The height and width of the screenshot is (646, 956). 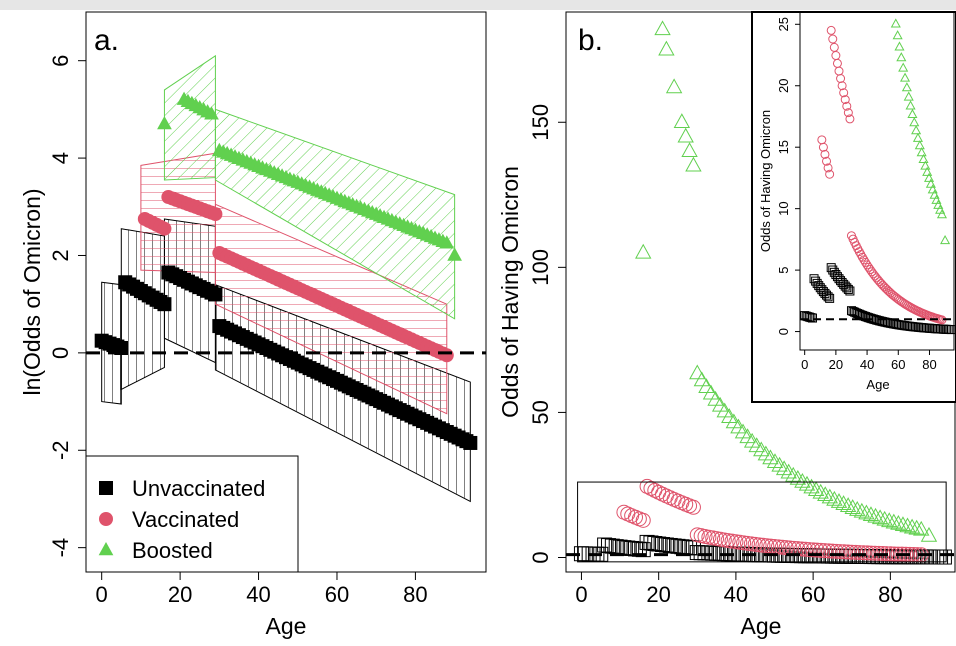 What do you see at coordinates (783, 331) in the screenshot?
I see `inset-y-tick-label: 0` at bounding box center [783, 331].